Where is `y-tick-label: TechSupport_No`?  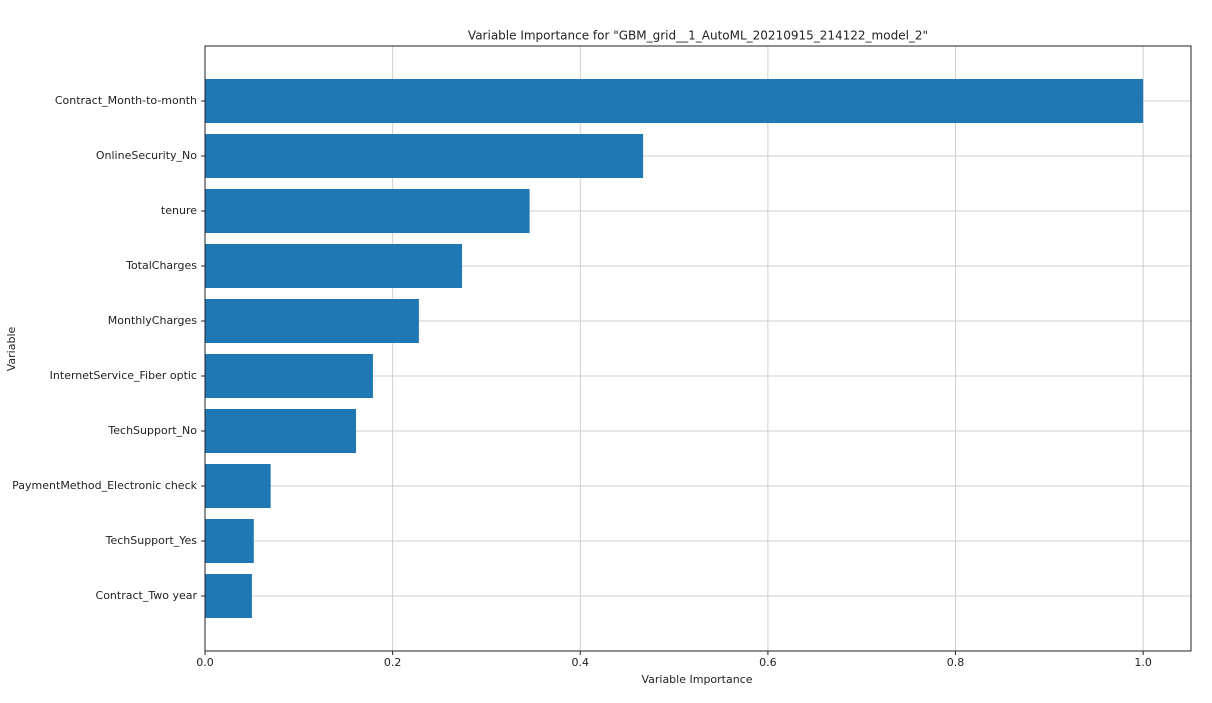
y-tick-label: TechSupport_No is located at coordinates (152, 430).